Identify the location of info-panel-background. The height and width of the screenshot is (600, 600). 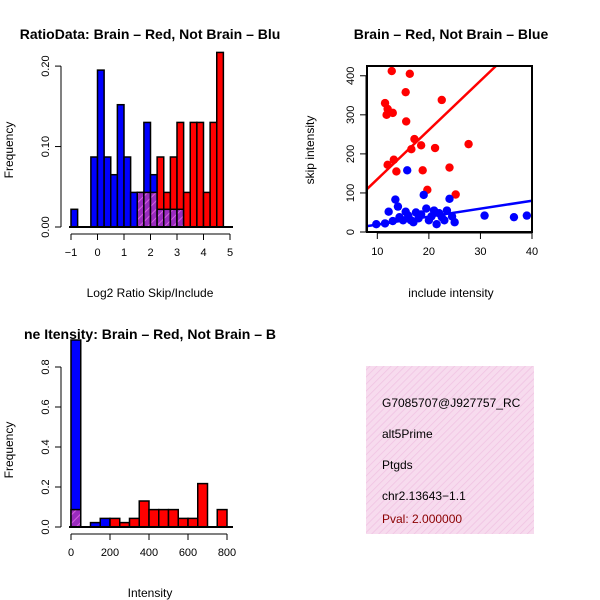
(450, 450).